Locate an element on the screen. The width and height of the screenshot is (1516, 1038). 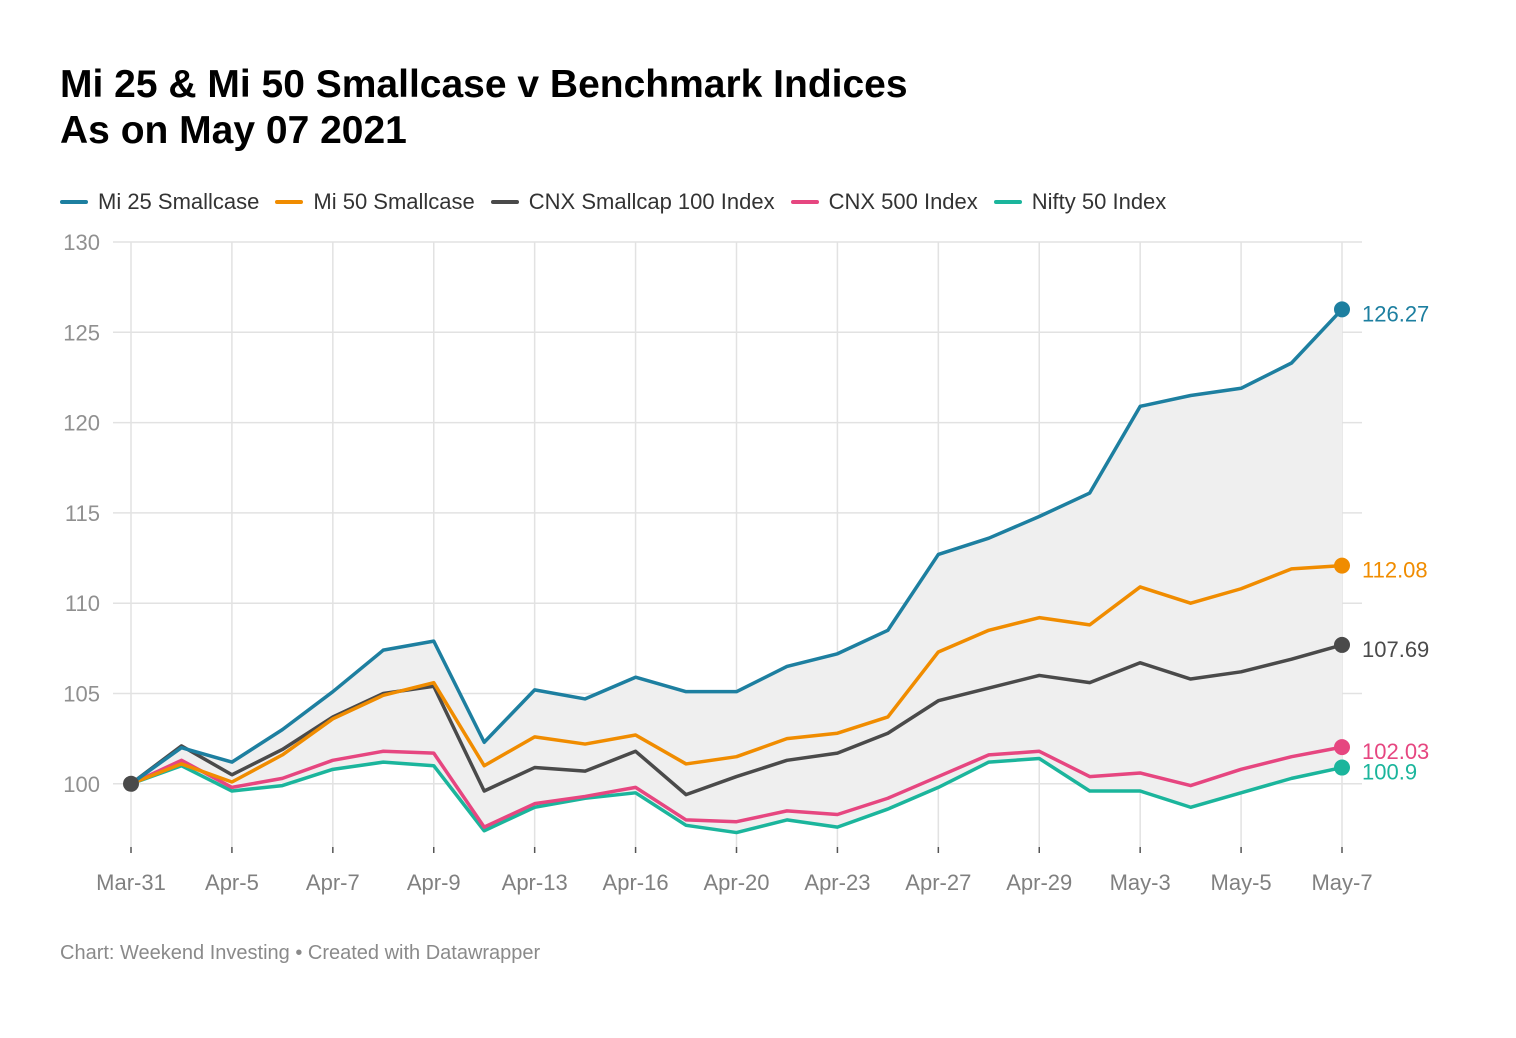
series-line-nifty-50-index is located at coordinates (736, 795).